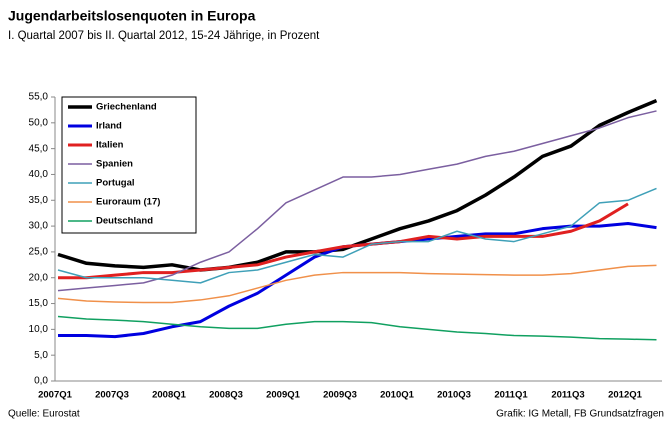 The width and height of the screenshot is (672, 424). I want to click on x-tick-label: 2011Q1, so click(511, 395).